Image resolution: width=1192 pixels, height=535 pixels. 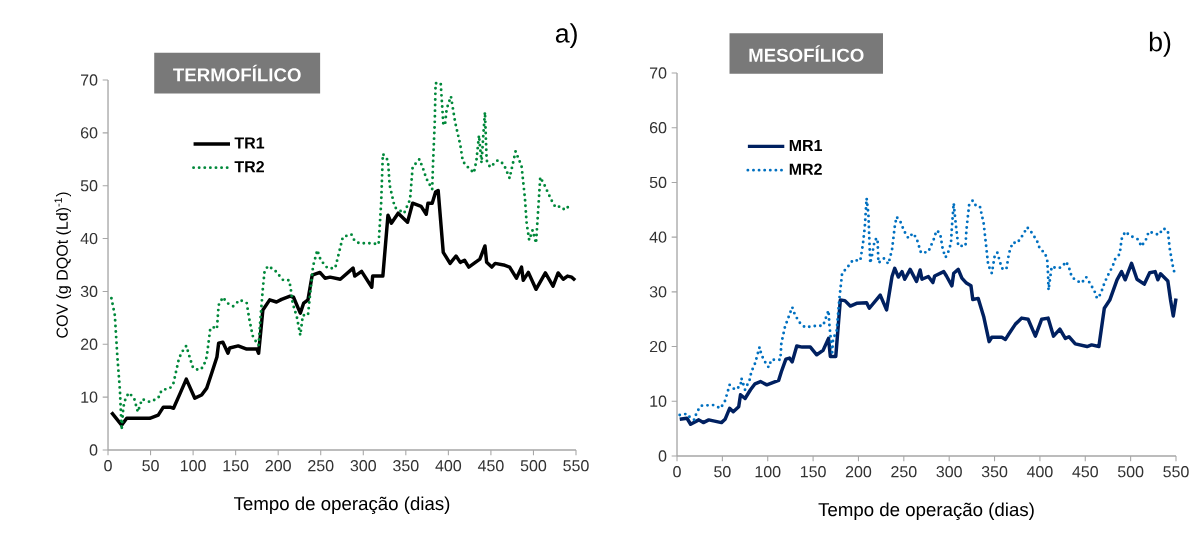 I want to click on legend-label: MR1, so click(x=806, y=145).